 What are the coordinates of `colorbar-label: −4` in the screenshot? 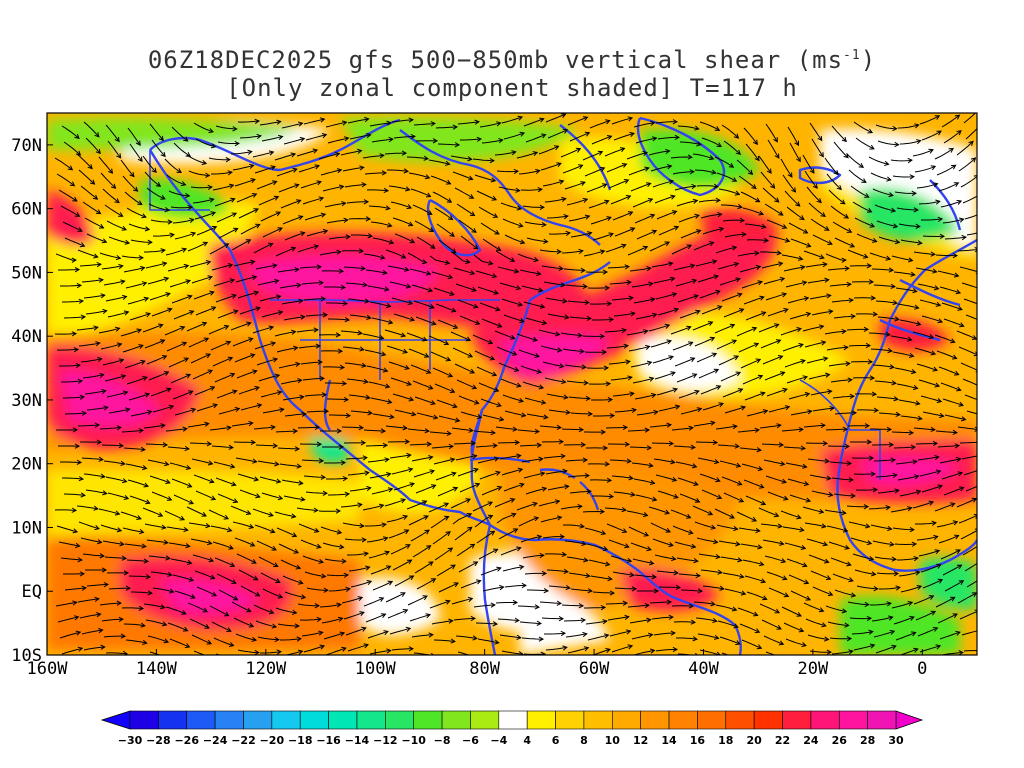 It's located at (498, 740).